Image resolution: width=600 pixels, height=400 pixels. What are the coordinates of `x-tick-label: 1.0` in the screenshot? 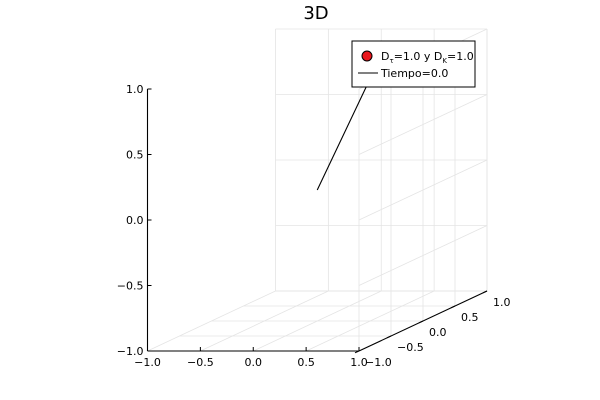 It's located at (359, 362).